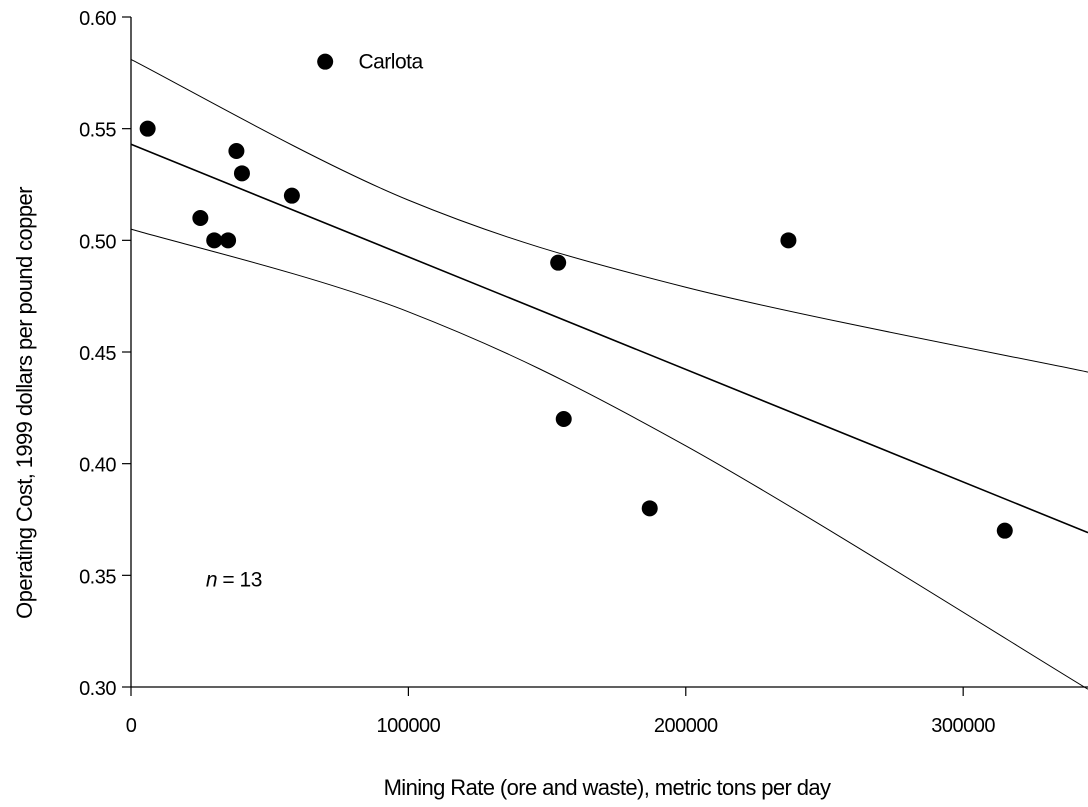 This screenshot has width=1088, height=807. I want to click on sample-size-symbol: n, so click(211, 580).